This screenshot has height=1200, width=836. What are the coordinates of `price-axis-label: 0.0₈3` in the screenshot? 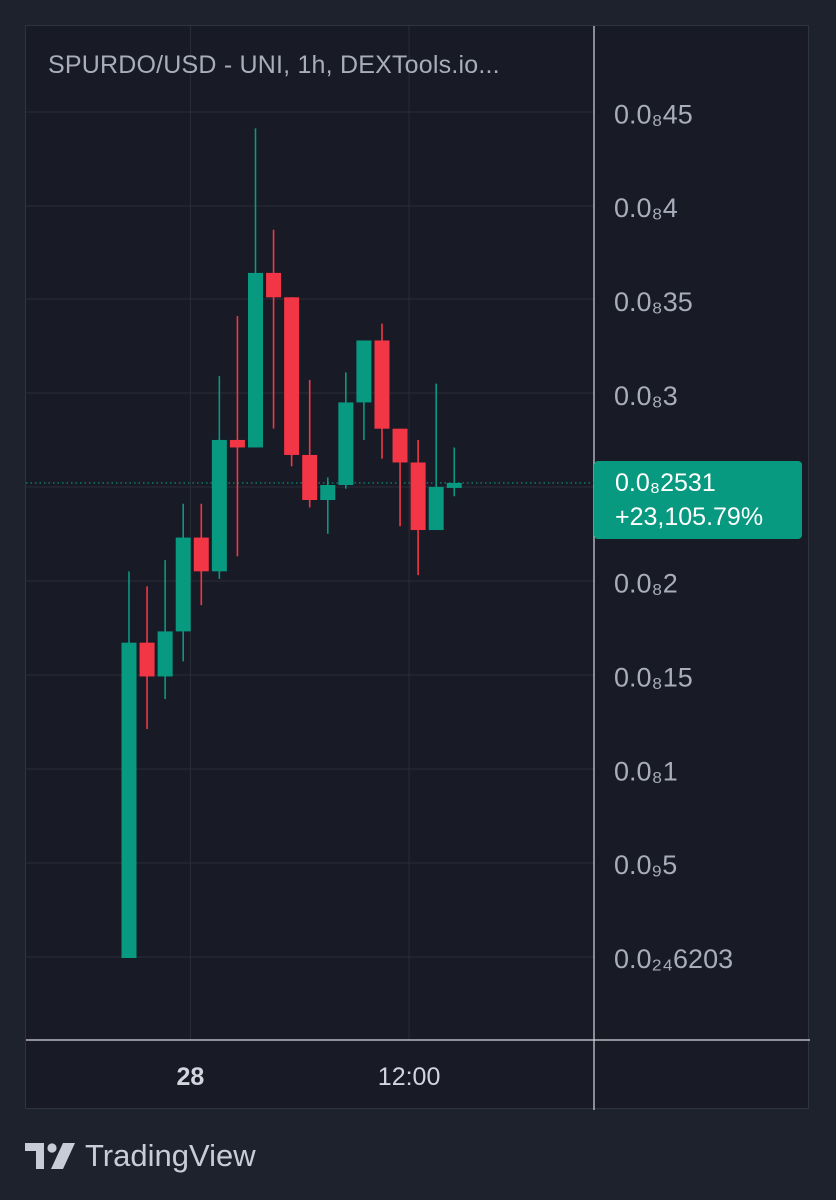 It's located at (646, 396).